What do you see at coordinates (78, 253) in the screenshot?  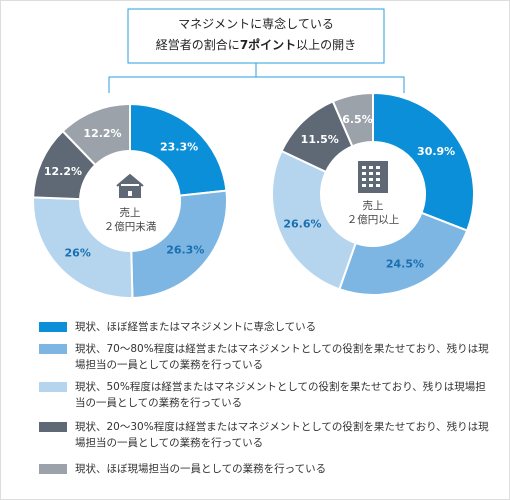 I see `value-label: 26%` at bounding box center [78, 253].